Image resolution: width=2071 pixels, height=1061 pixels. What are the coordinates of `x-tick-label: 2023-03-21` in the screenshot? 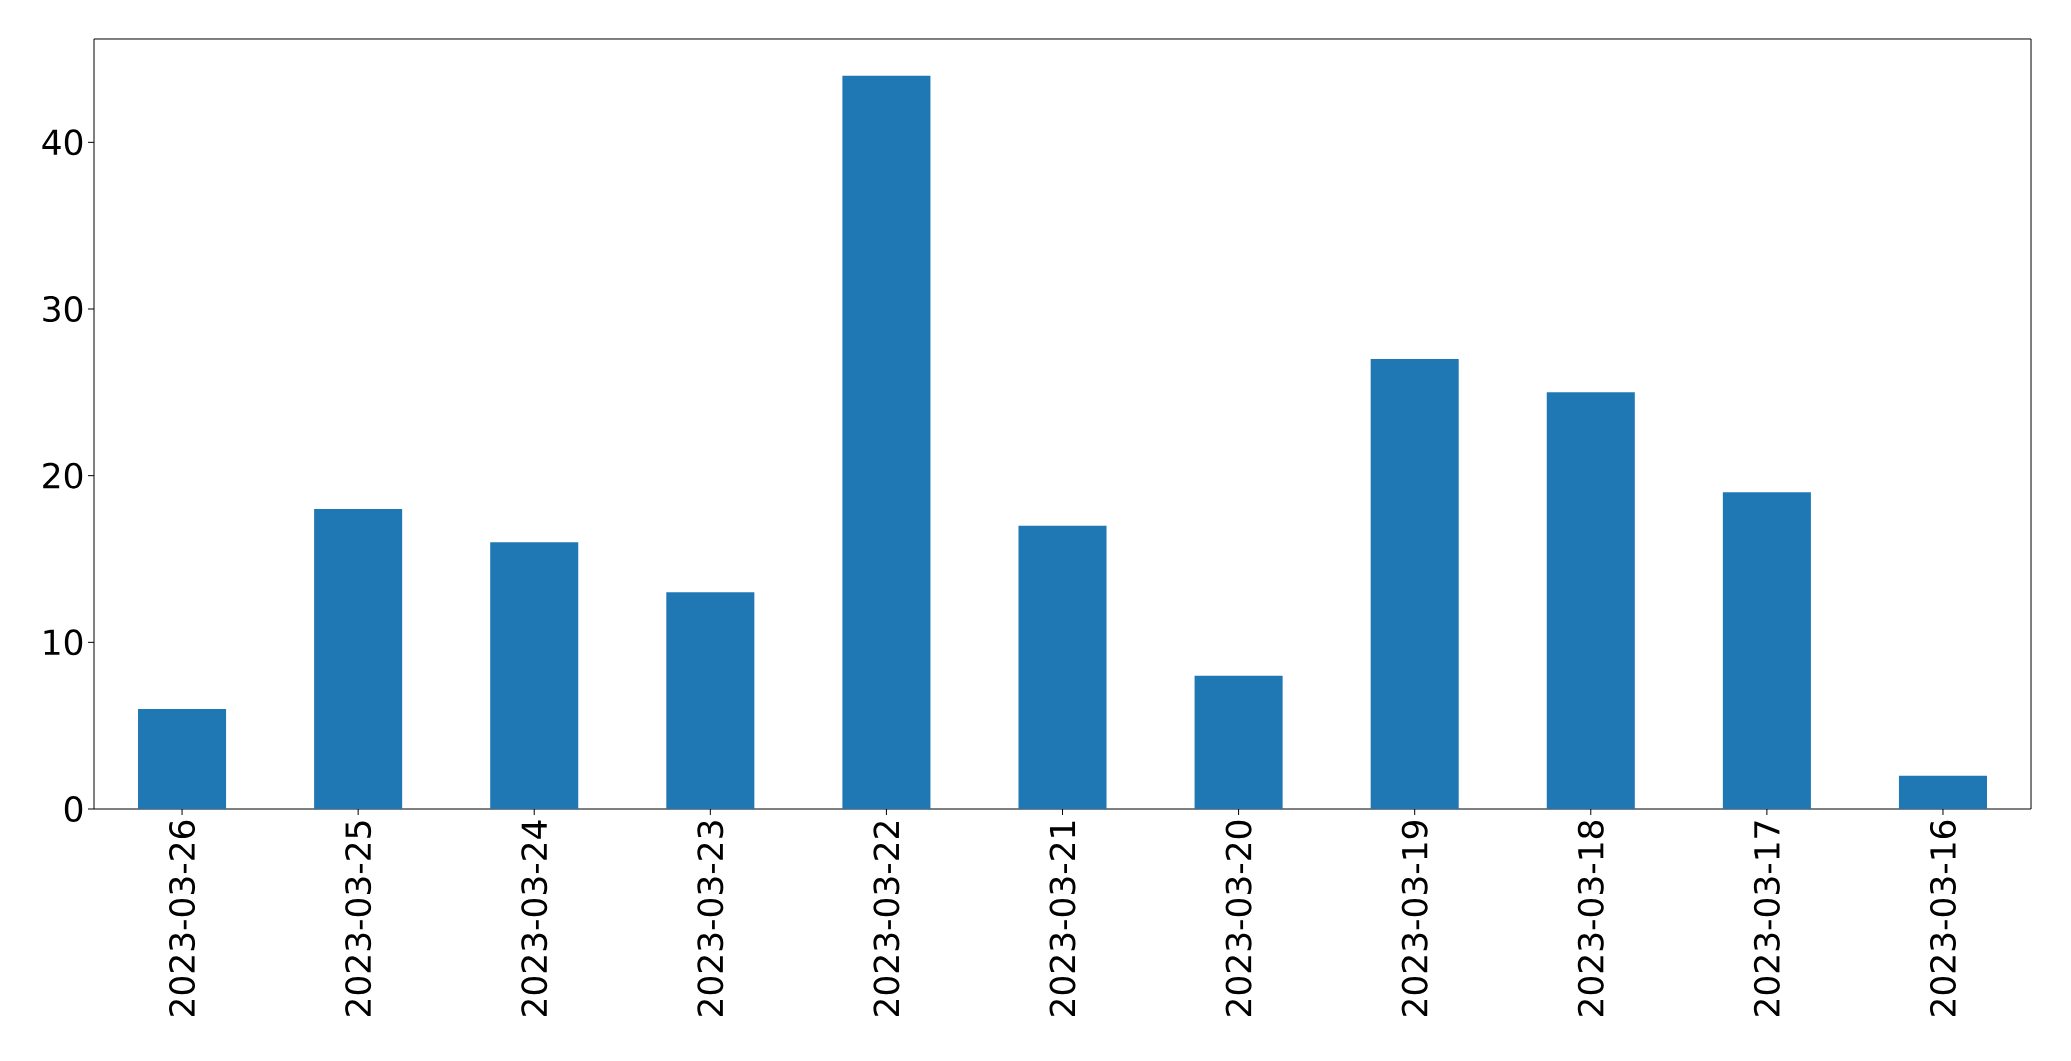 It's located at (1062, 918).